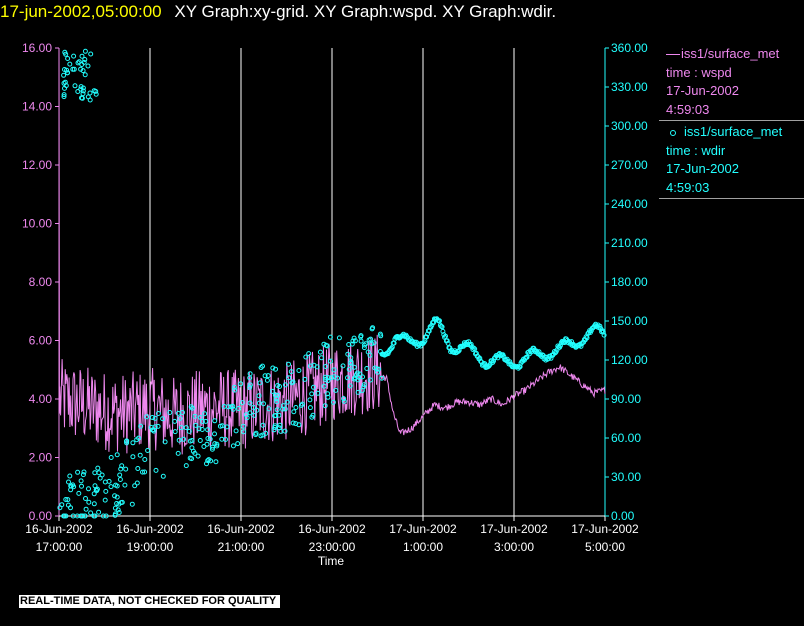 Image resolution: width=804 pixels, height=626 pixels. Describe the element at coordinates (40, 282) in the screenshot. I see `left-axis-tick-labels: 0.00 2.00 4.00 6.00 8.00 10.00 12.00 14.00 16.00` at that location.